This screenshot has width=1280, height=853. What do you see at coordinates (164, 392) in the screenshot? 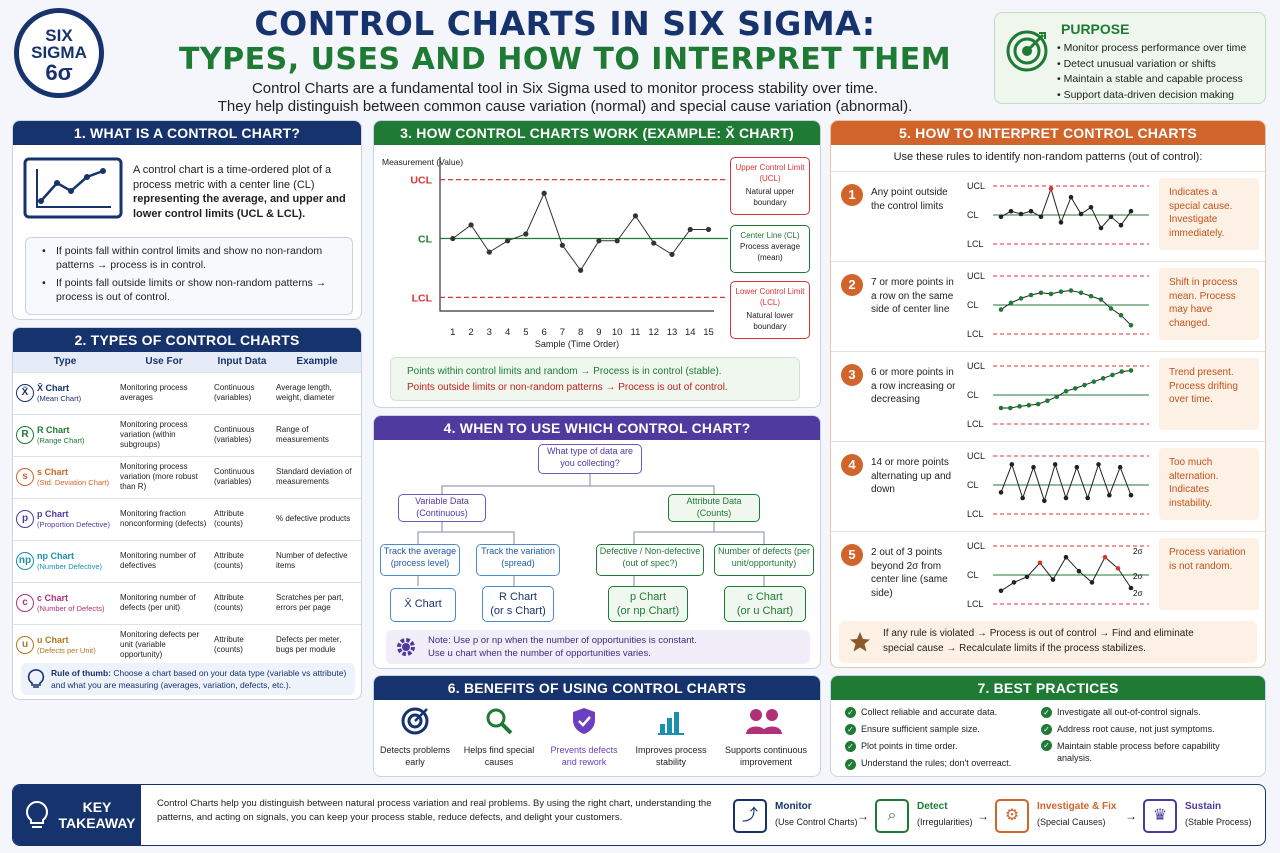
I see `use-cell: Monitoring process averages` at bounding box center [164, 392].